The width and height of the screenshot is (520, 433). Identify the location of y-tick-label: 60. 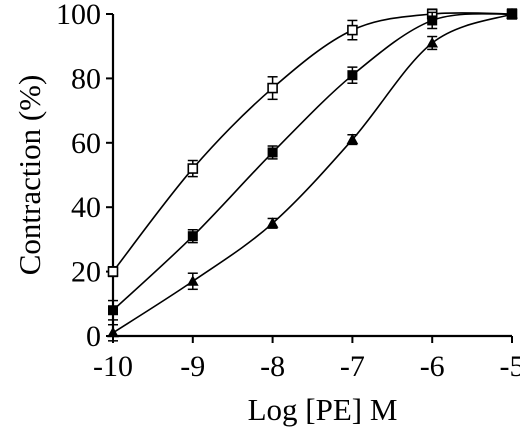
(86, 143).